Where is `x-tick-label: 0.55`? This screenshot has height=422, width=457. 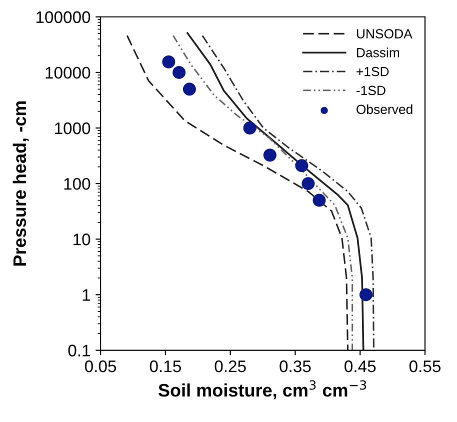
x-tick-label: 0.55 is located at coordinates (425, 366).